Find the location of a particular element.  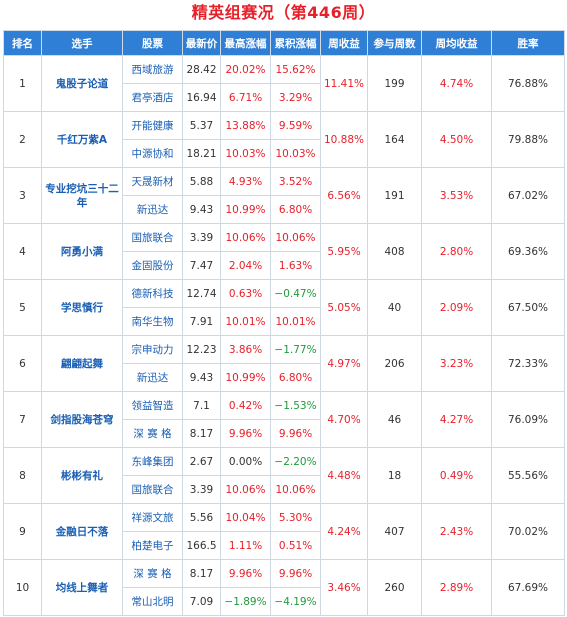

stock-price: 8.17 is located at coordinates (201, 433).